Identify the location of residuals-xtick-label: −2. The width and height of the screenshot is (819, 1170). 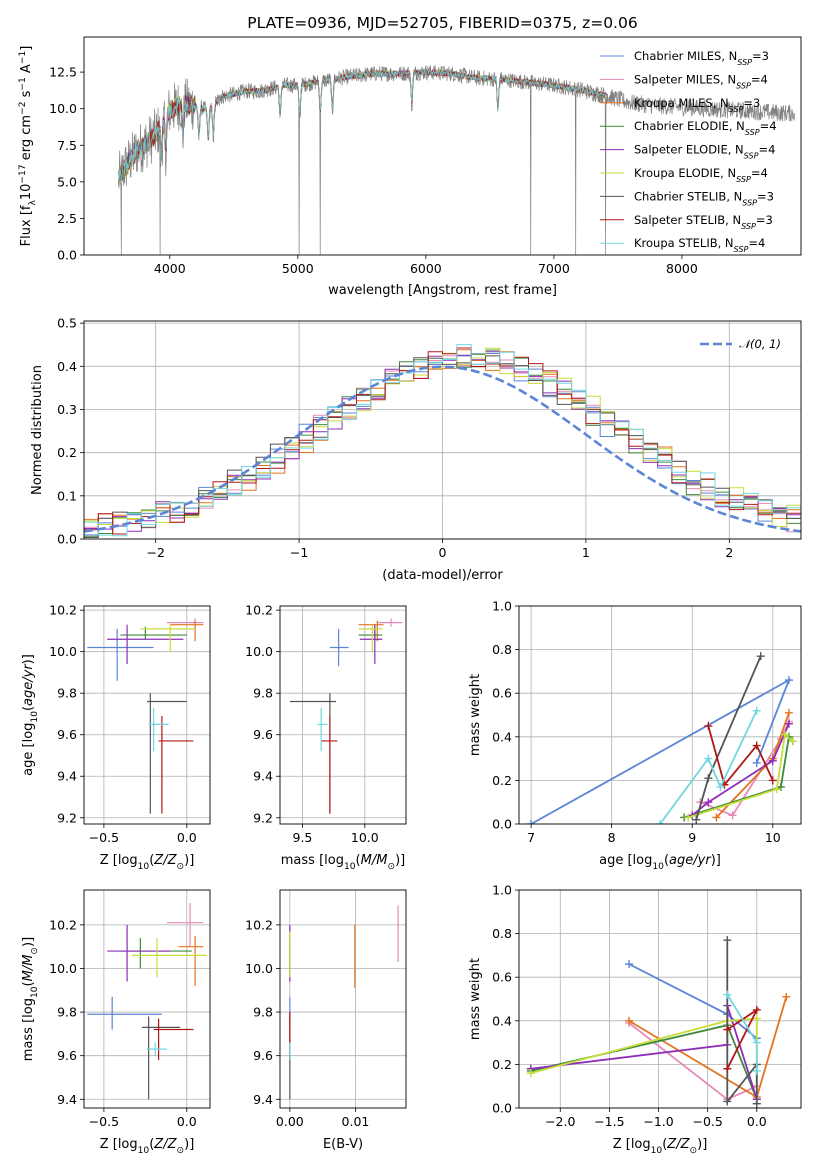
(155, 552).